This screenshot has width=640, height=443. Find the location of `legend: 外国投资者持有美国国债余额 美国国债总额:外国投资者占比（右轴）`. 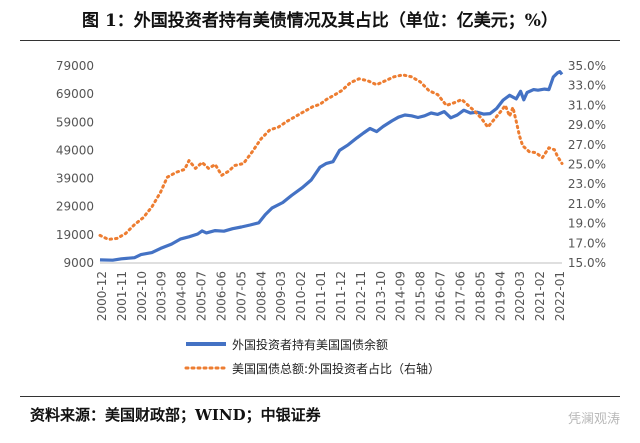

legend: 外国投资者持有美国国债余额 美国国债总额:外国投资者占比（右轴） is located at coordinates (312, 356).